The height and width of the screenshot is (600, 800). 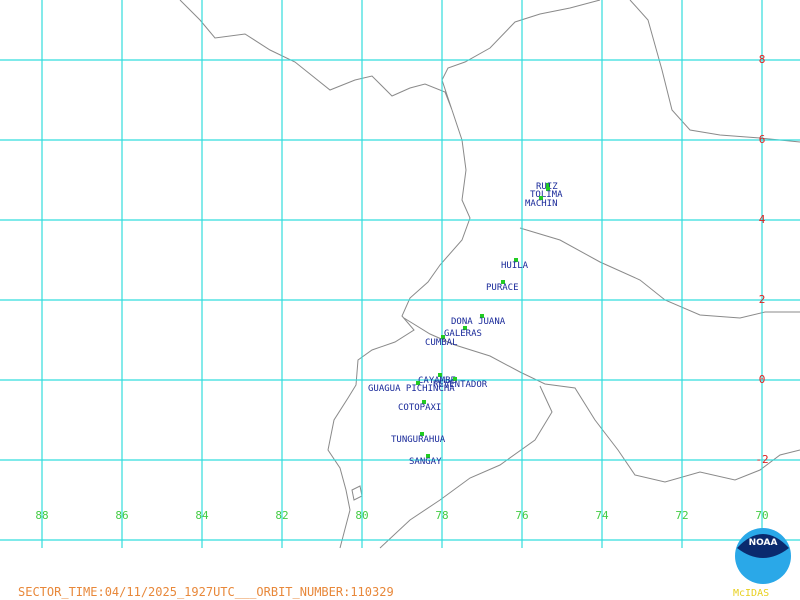 I want to click on volcano-label: TOLIMA, so click(x=546, y=195).